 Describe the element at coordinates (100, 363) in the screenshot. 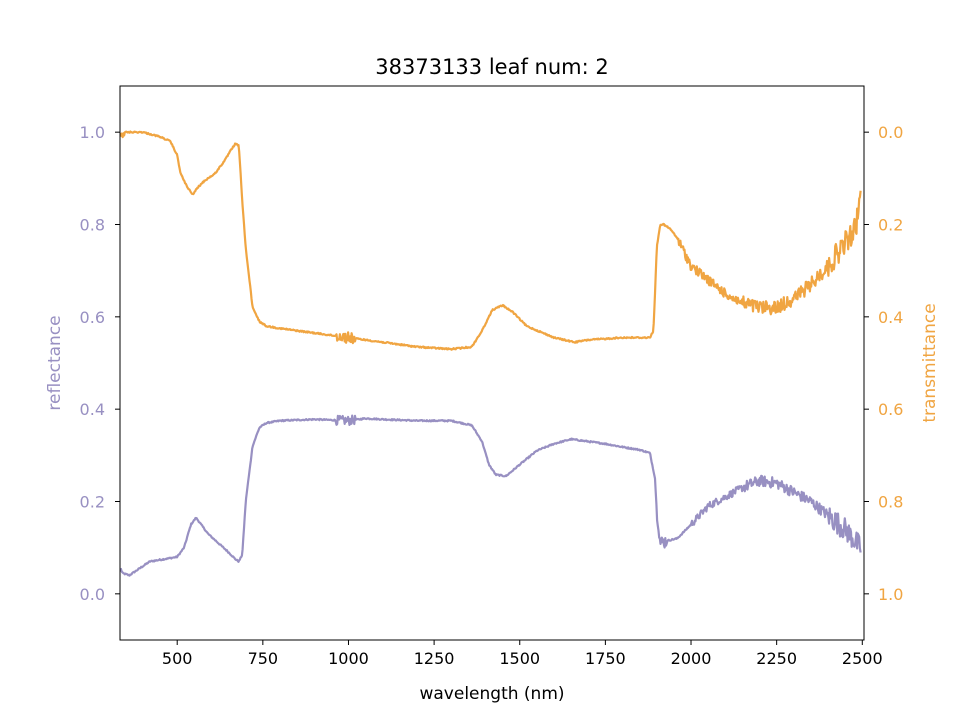

I see `left-y-axis: 0.0 0.2 0.4 0.6 0.8 1.0` at that location.